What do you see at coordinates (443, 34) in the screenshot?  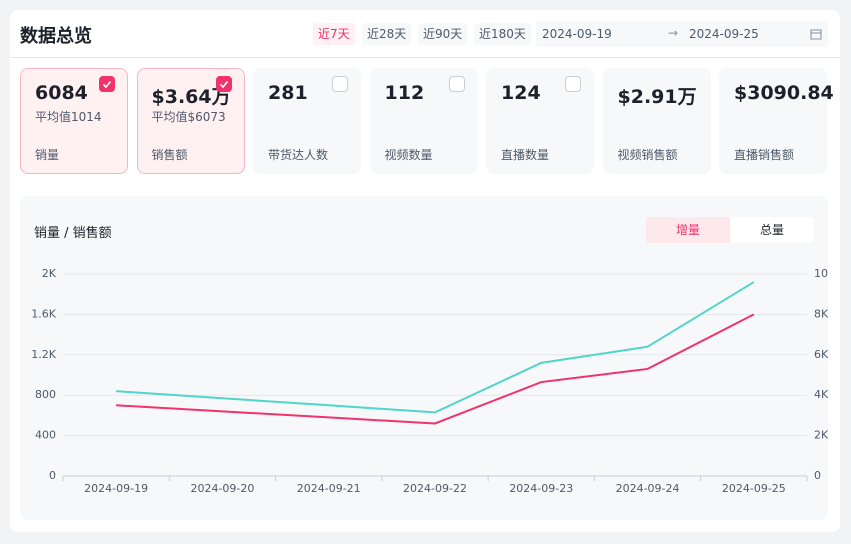 I see `range-button: 近90天` at bounding box center [443, 34].